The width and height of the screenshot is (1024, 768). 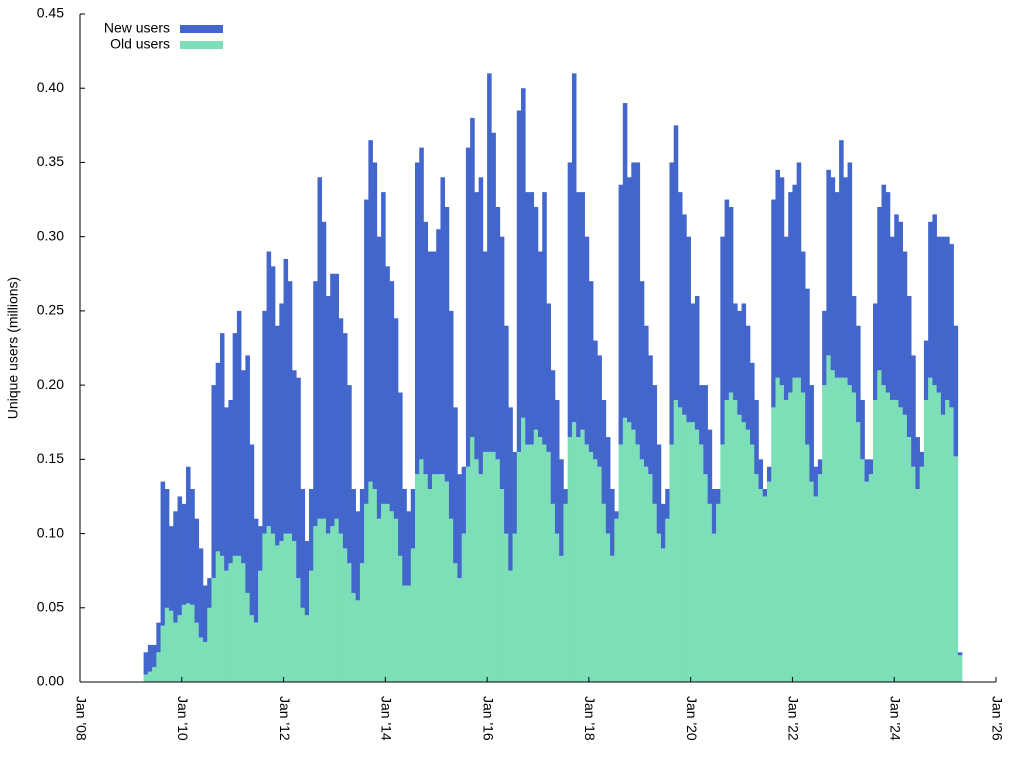 What do you see at coordinates (13, 348) in the screenshot?
I see `y-axis-label: Unique users (millions)` at bounding box center [13, 348].